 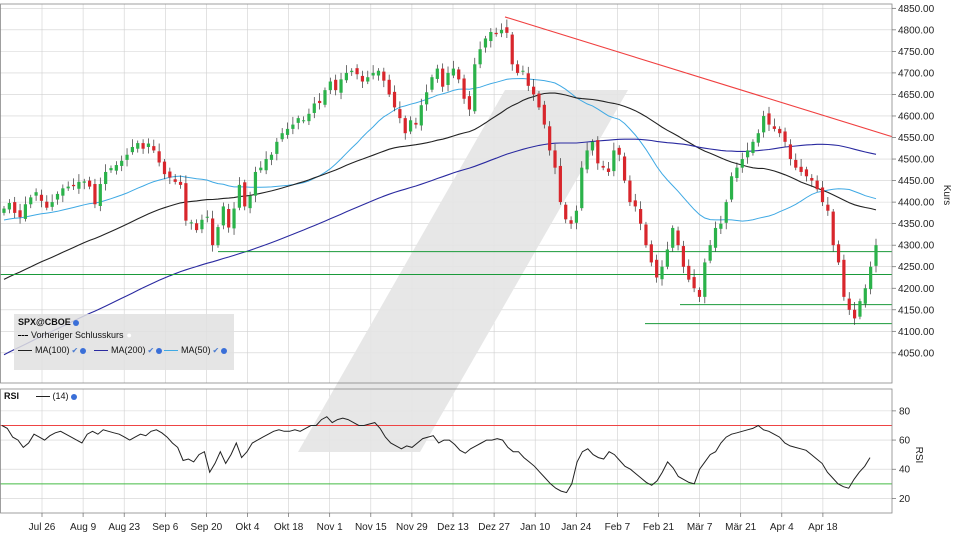 I want to click on date-tick-label: Aug 9, so click(x=83, y=527).